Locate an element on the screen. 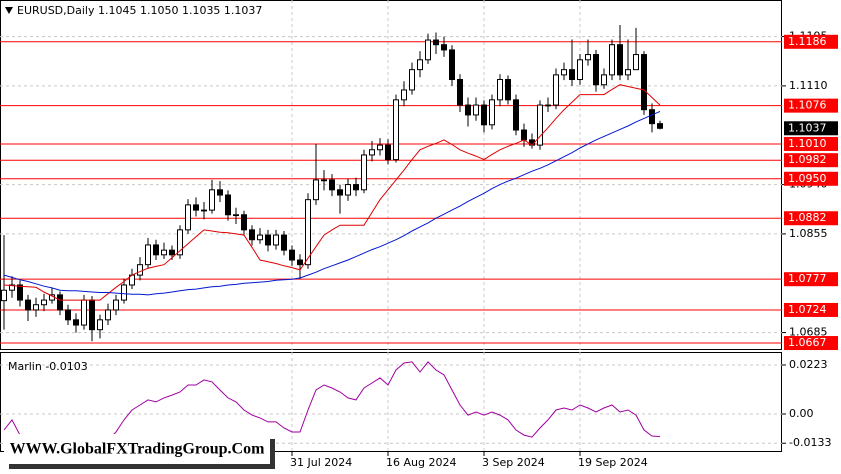  indicator-title: Marlin -0.0103 is located at coordinates (48, 366).